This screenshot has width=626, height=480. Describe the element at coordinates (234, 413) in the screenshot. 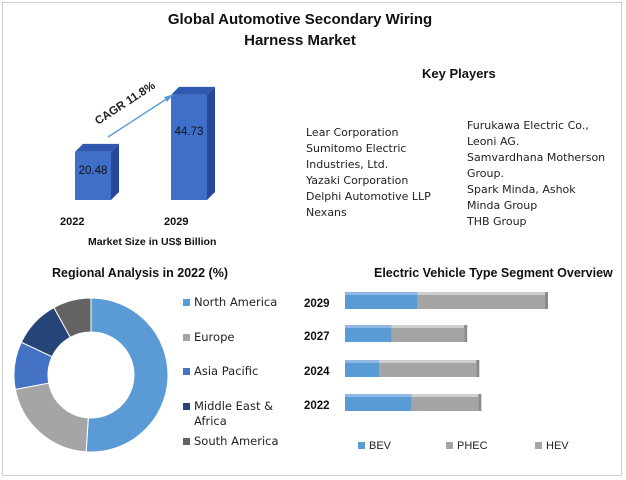

I see `legend-label: Middle East & Africa` at that location.